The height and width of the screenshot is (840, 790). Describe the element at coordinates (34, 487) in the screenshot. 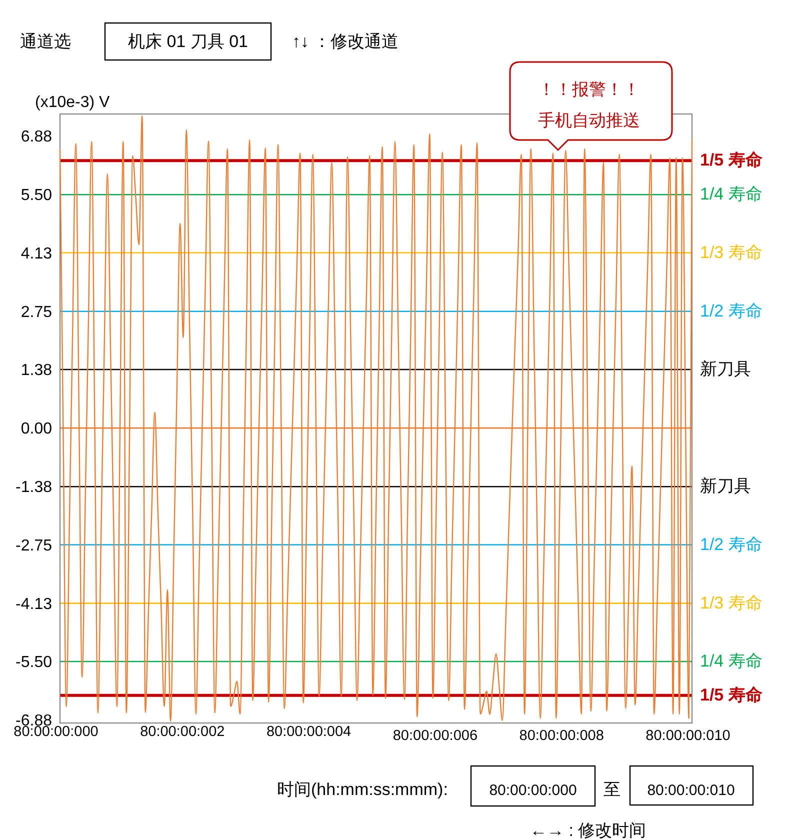

I see `y-tick-label: -1.38` at that location.